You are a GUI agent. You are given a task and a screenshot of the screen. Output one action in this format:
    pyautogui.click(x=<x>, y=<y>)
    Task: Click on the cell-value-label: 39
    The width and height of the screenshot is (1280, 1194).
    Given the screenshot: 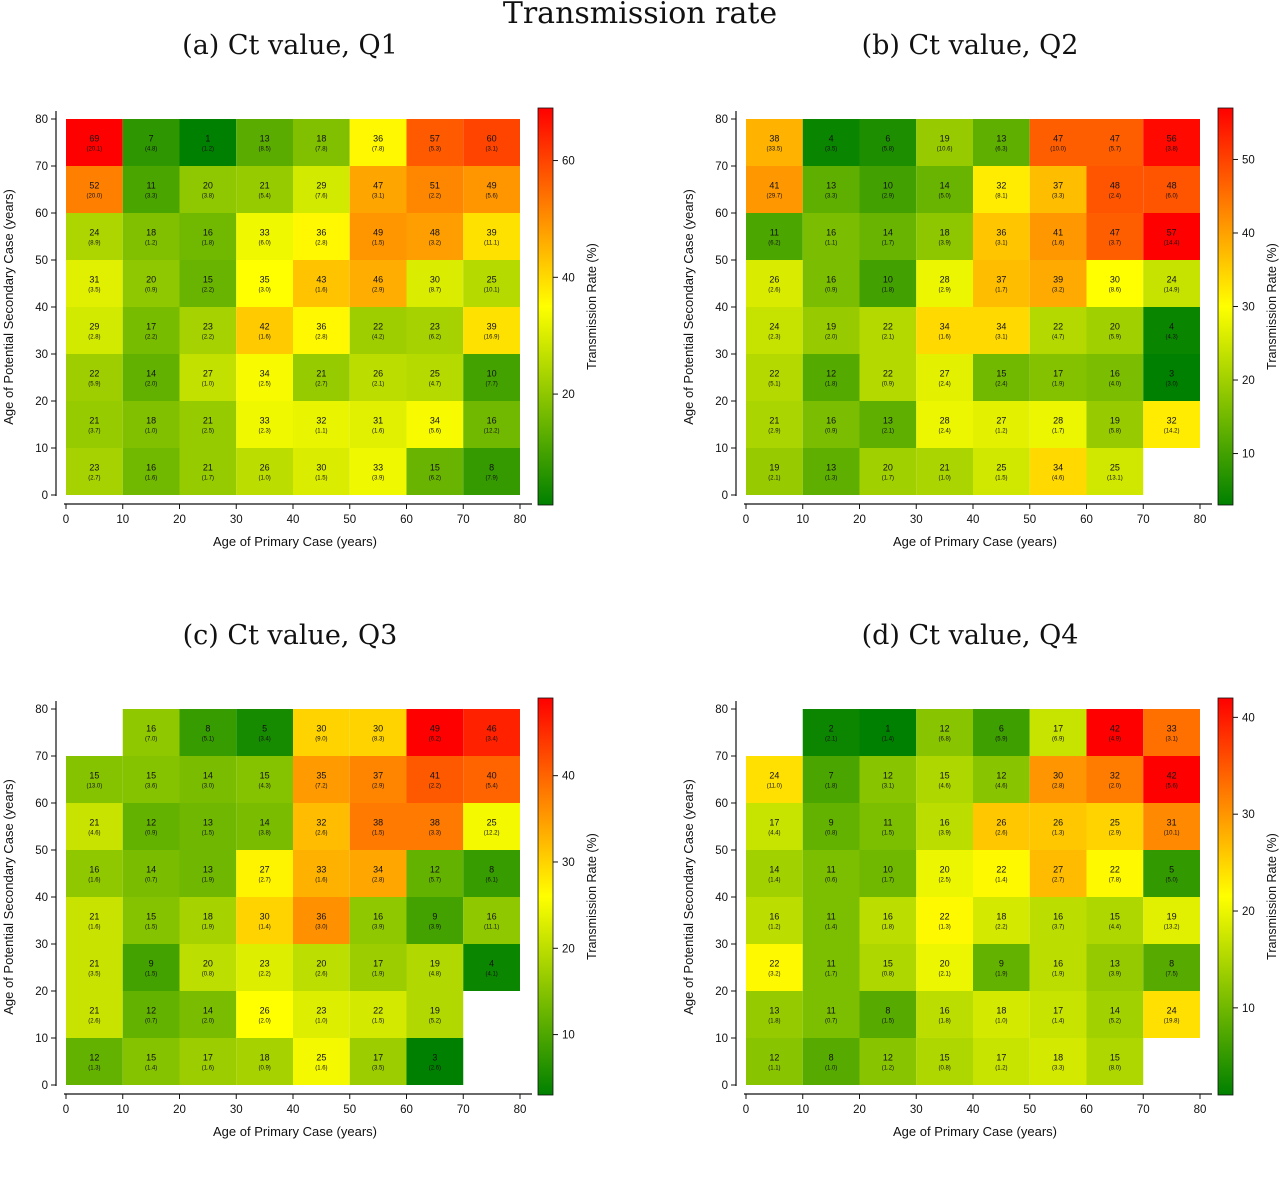 What is the action you would take?
    pyautogui.click(x=492, y=233)
    